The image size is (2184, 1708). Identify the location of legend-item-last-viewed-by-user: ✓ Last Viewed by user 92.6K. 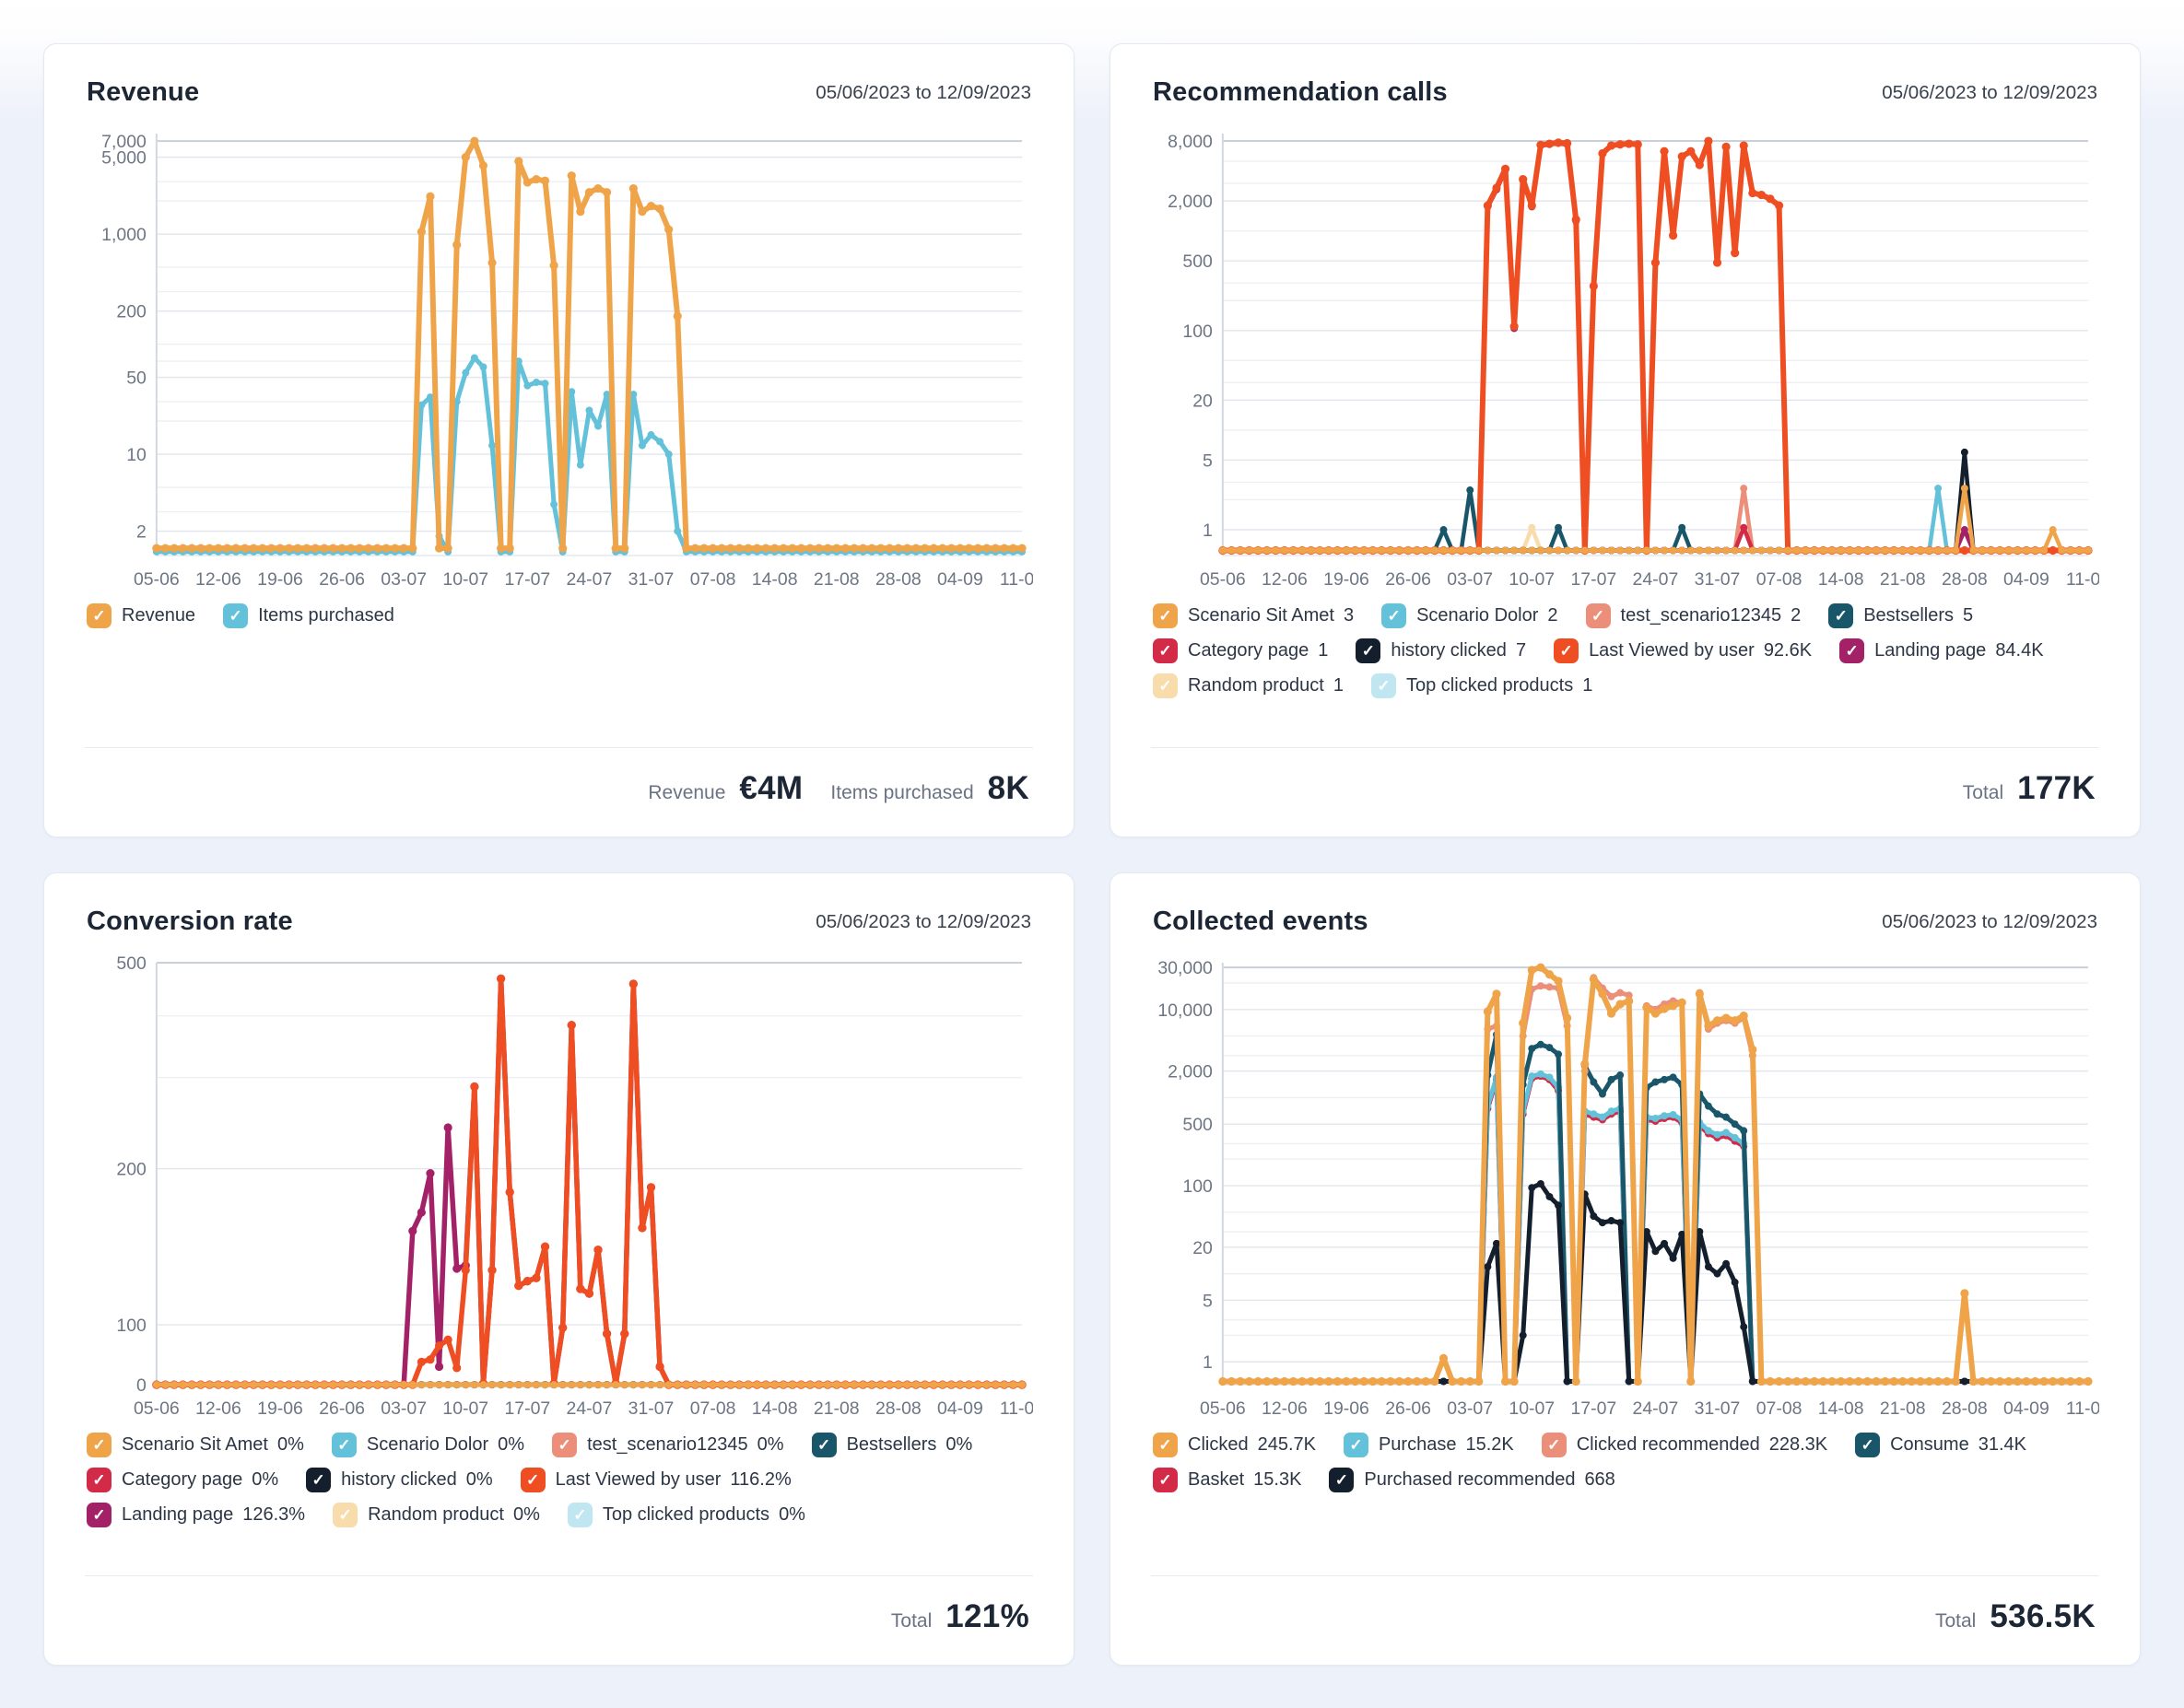
(1683, 650).